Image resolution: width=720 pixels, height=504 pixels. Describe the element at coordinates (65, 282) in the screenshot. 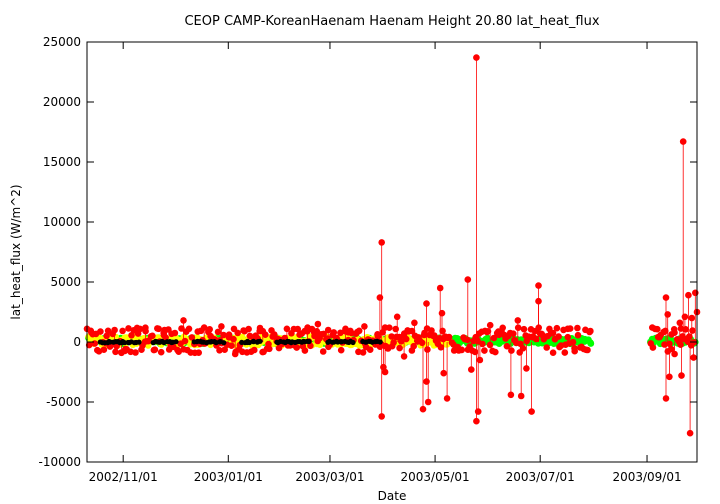

I see `y-tick-label: 5000` at that location.